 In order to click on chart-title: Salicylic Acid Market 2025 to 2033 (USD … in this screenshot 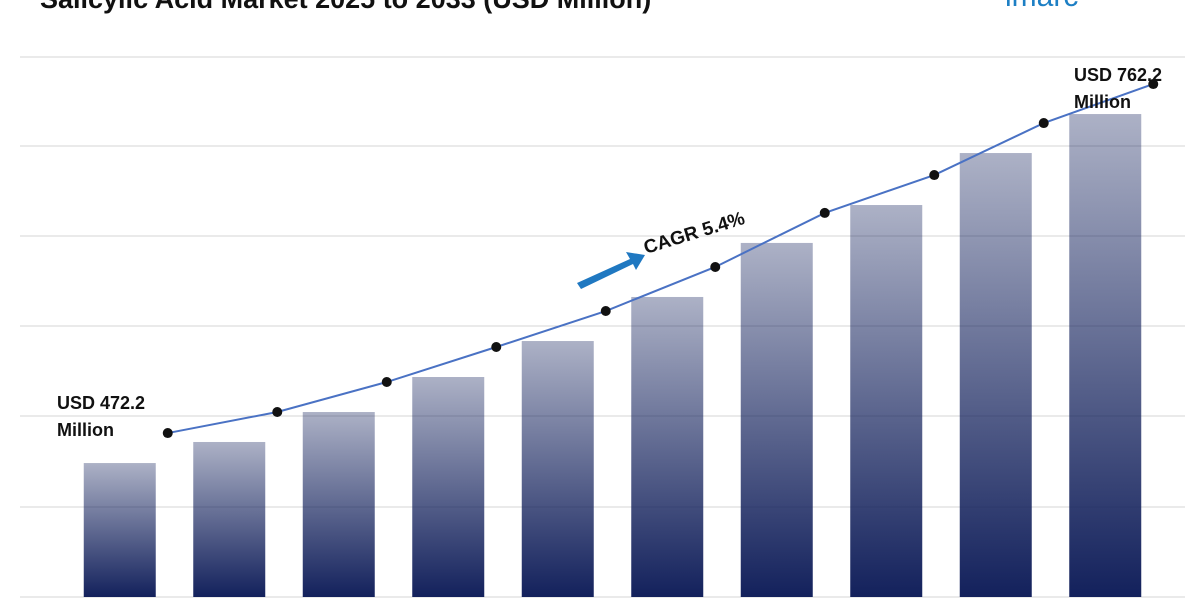, I will do `click(345, 7)`.